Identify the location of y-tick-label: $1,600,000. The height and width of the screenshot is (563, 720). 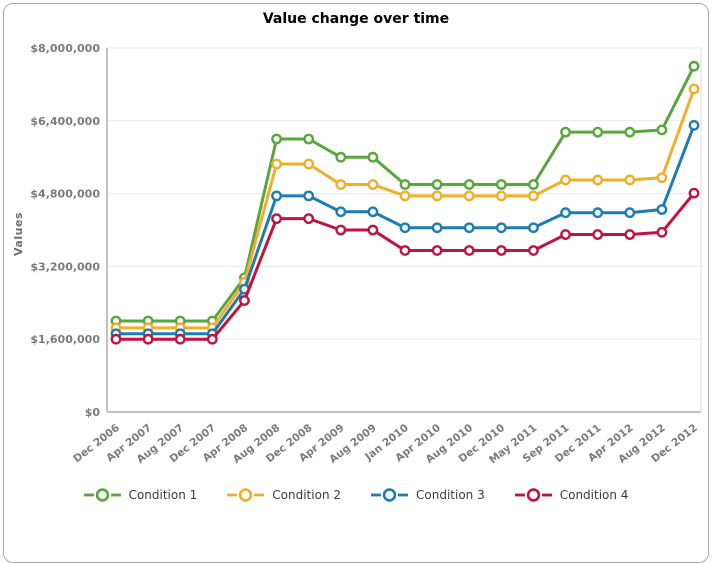
(65, 339).